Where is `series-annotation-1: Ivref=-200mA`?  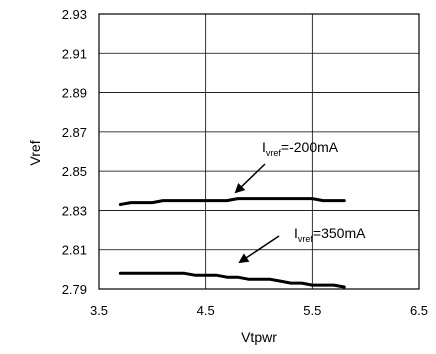 series-annotation-1: Ivref=-200mA is located at coordinates (300, 148).